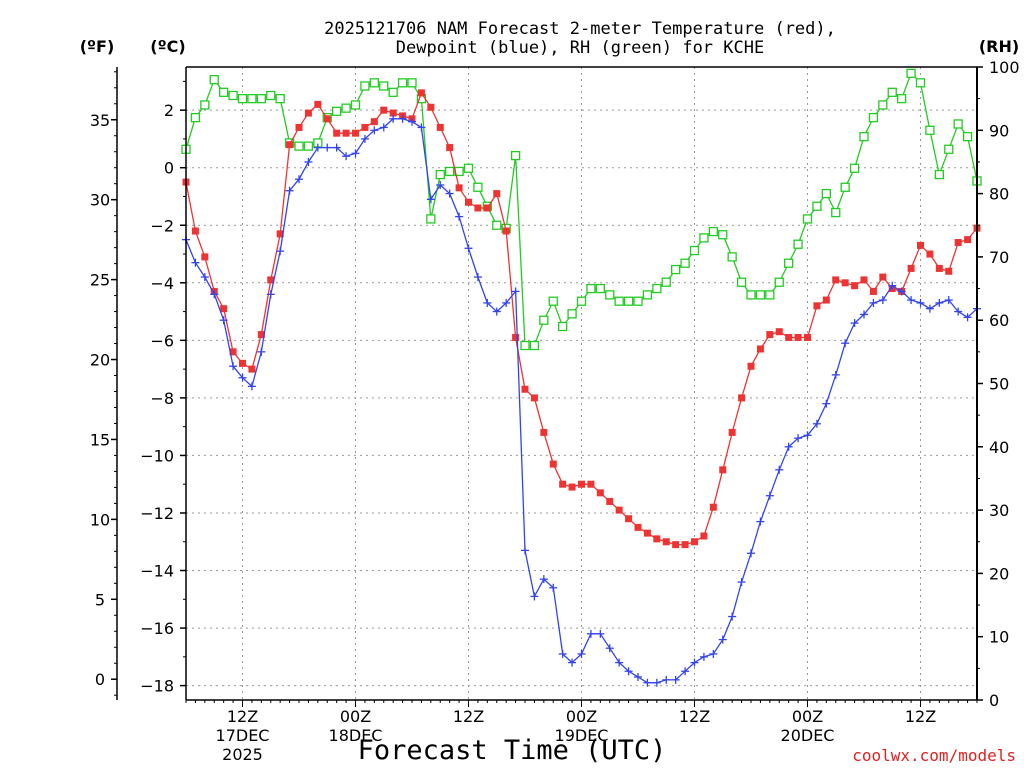 This screenshot has width=1024, height=768. I want to click on c-tick-label-4: −6, so click(162, 340).